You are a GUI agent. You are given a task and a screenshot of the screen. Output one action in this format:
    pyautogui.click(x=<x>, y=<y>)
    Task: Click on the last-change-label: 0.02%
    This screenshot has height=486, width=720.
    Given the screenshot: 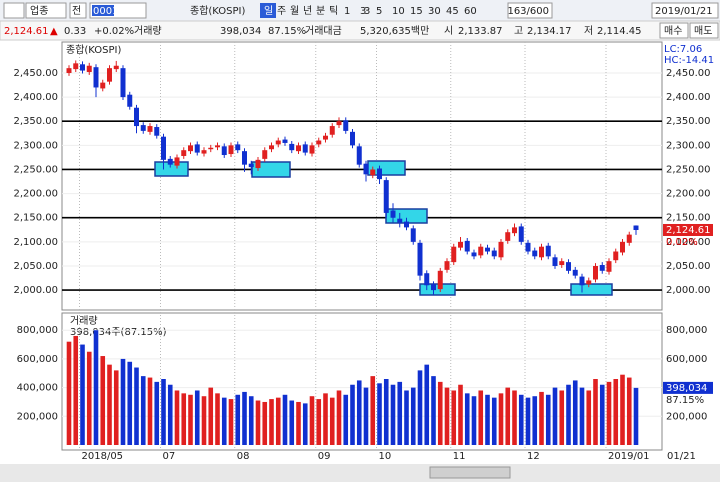 What is the action you would take?
    pyautogui.click(x=682, y=242)
    